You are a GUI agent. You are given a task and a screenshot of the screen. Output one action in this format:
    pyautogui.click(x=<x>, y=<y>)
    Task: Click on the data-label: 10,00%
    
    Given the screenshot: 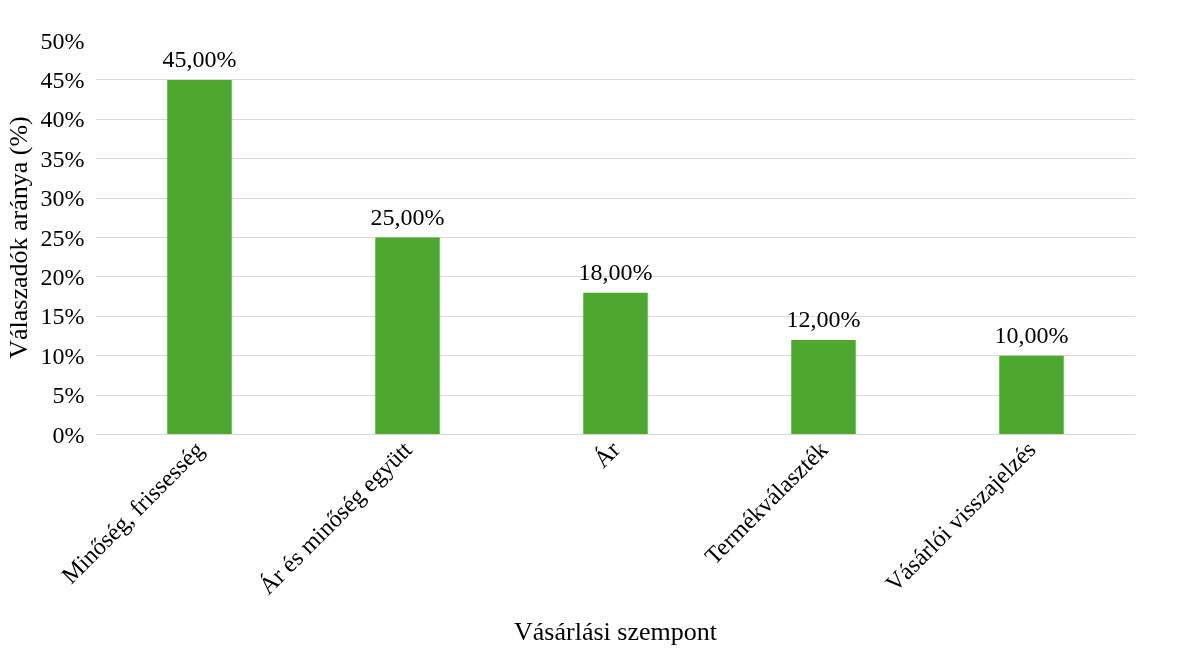 What is the action you would take?
    pyautogui.click(x=1031, y=334)
    